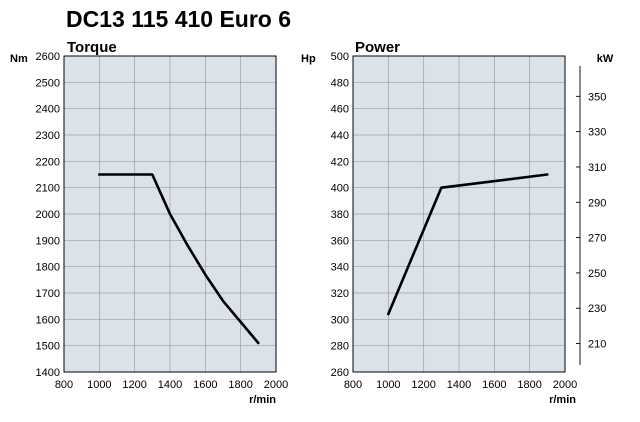 This screenshot has width=640, height=422. Describe the element at coordinates (597, 274) in the screenshot. I see `power-secondary-tick-label: 250` at that location.